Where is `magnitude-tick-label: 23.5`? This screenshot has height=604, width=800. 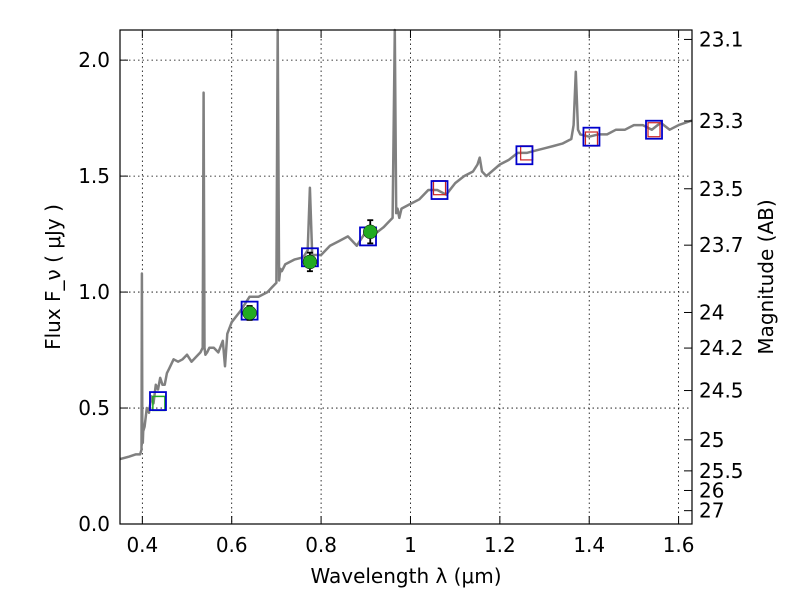
magnitude-tick-label: 23.5 is located at coordinates (721, 189).